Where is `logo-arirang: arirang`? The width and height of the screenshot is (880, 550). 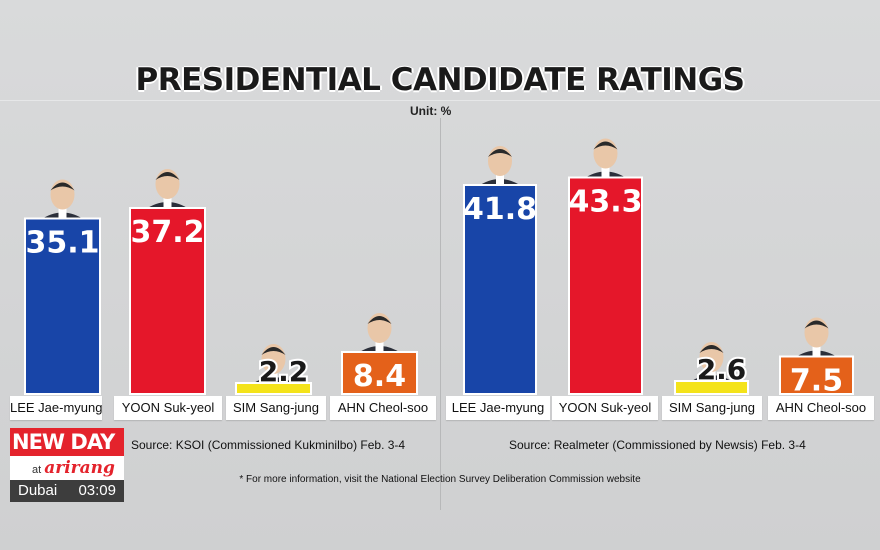
logo-arirang: arirang is located at coordinates (79, 468).